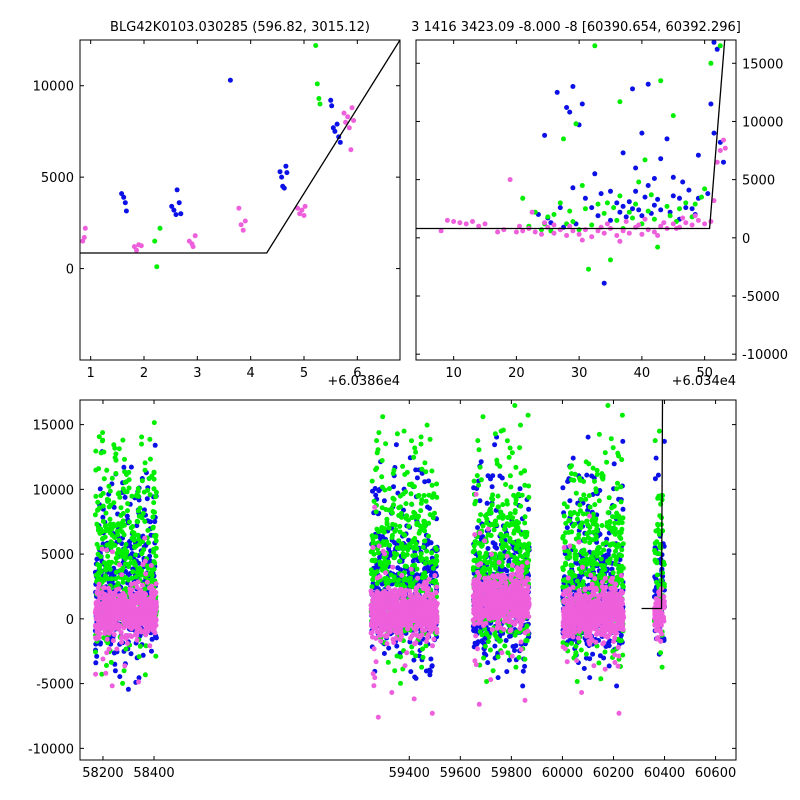 The width and height of the screenshot is (800, 800). What do you see at coordinates (642, 373) in the screenshot?
I see `x-tick-label: 40` at bounding box center [642, 373].